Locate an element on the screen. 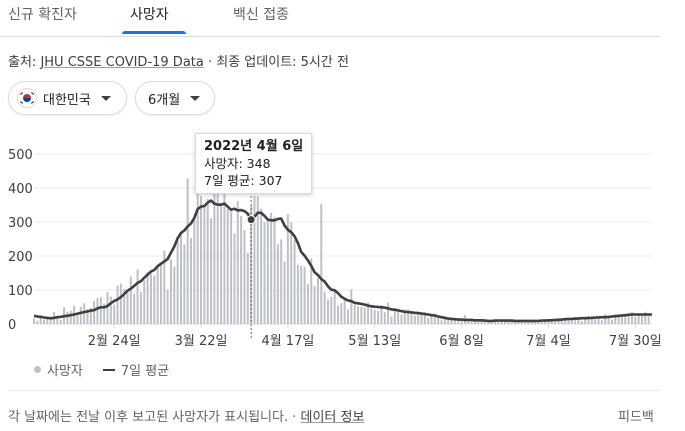 The image size is (685, 431). source-link: JHU CSSE COVID-19 Data is located at coordinates (122, 62).